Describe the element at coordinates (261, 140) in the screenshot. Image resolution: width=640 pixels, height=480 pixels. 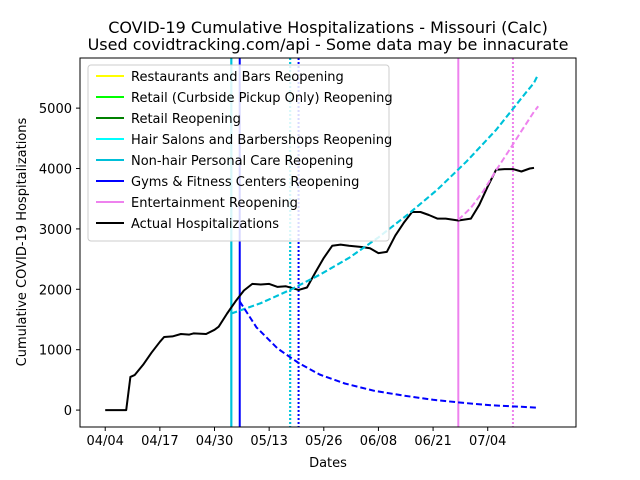
I see `legend-label: Hair Salons and Barbershops Reopening` at that location.